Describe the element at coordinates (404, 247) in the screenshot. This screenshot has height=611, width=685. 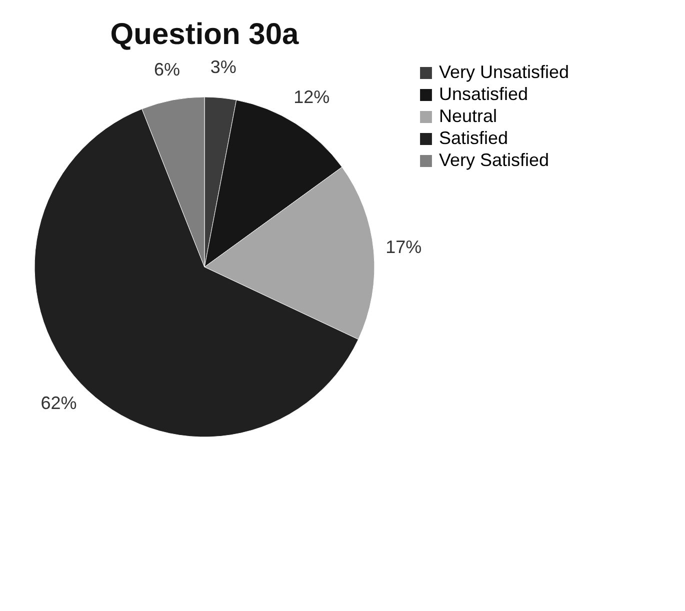
I see `data-label: 17%` at that location.